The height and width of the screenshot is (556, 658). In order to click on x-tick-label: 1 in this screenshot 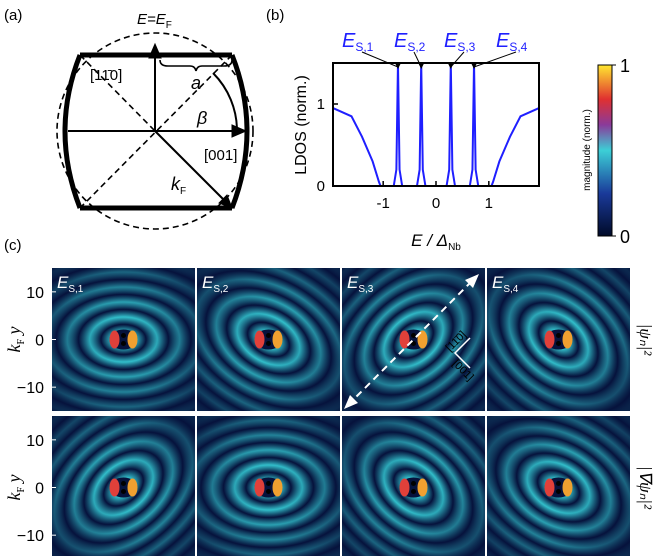, I will do `click(489, 203)`.